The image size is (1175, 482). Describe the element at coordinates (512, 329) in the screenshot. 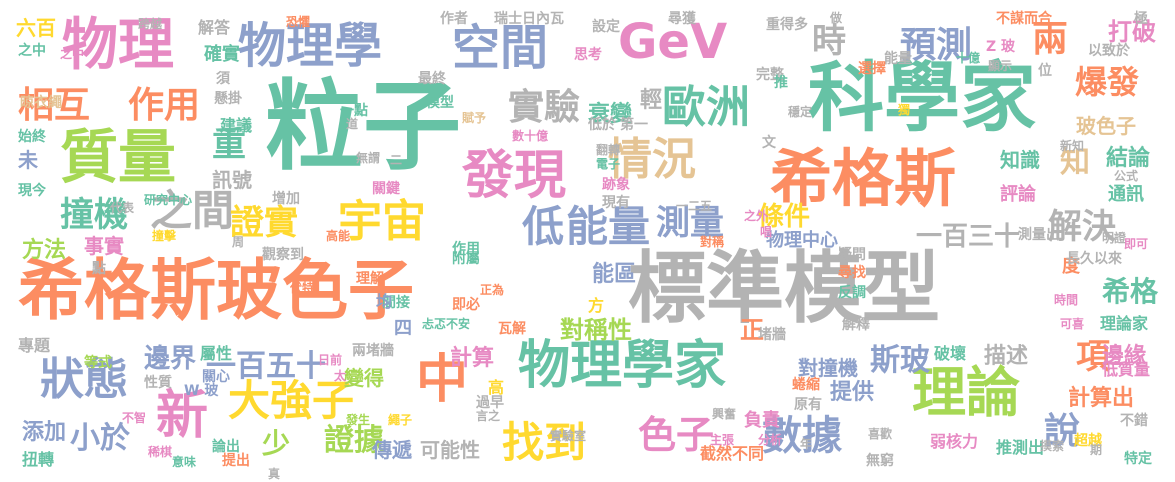

I see `word: 瓦解` at that location.